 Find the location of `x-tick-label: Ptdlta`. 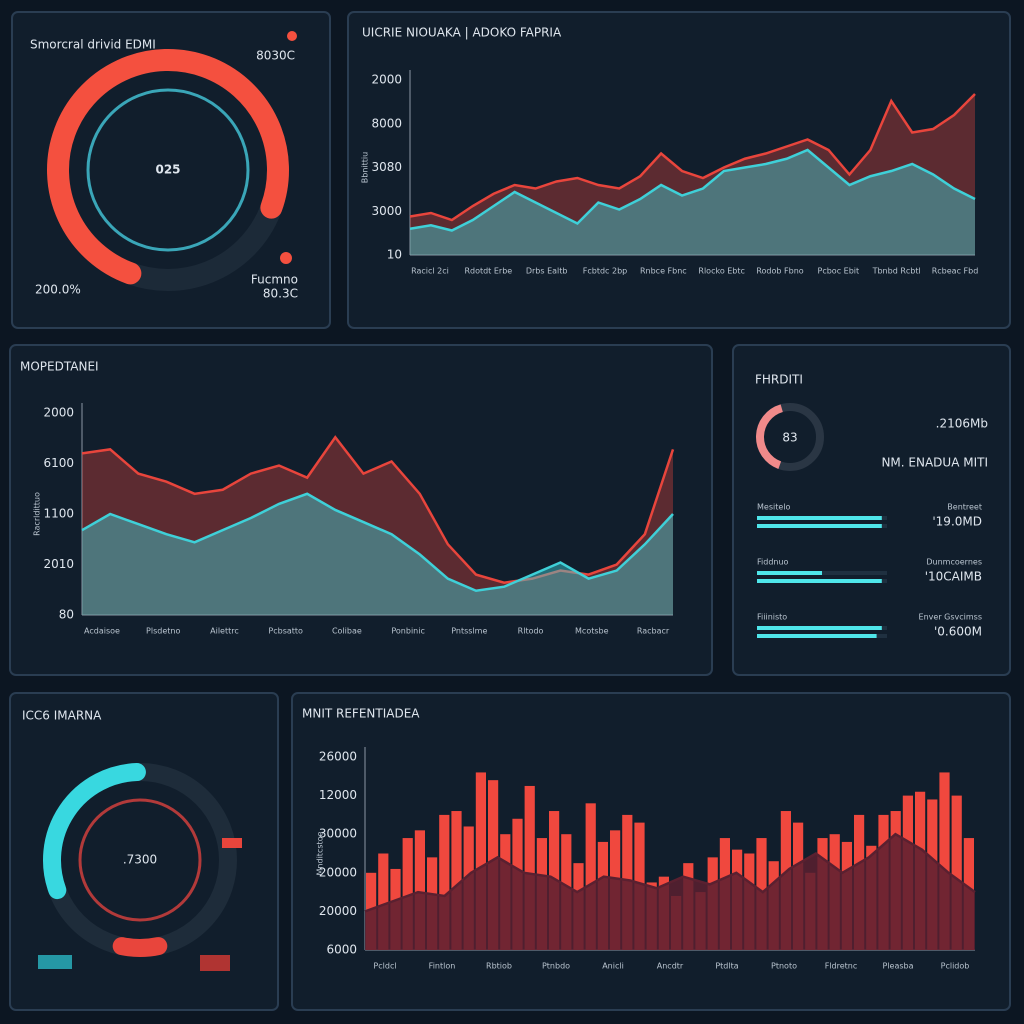

x-tick-label: Ptdlta is located at coordinates (726, 966).